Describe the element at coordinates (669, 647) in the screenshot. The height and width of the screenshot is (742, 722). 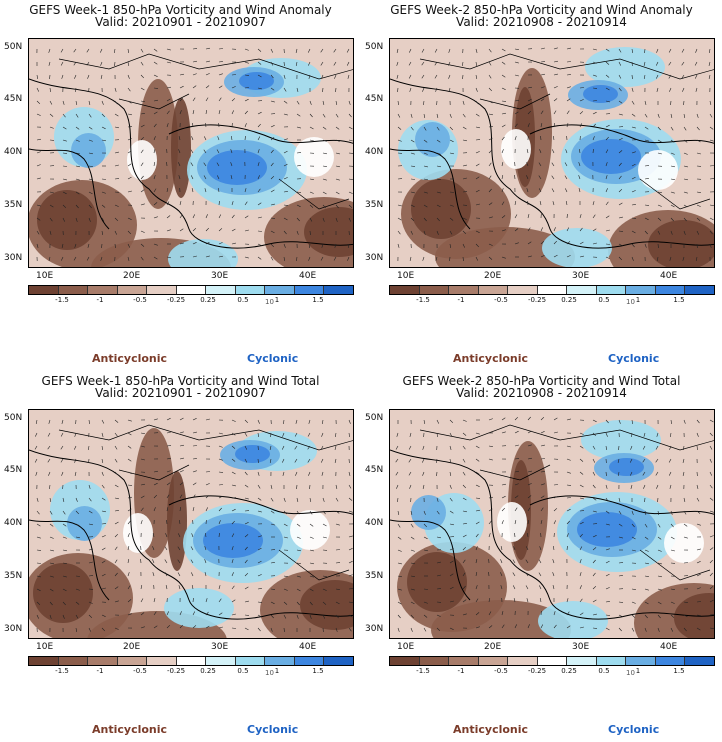
I see `longitude-label: 40E` at that location.